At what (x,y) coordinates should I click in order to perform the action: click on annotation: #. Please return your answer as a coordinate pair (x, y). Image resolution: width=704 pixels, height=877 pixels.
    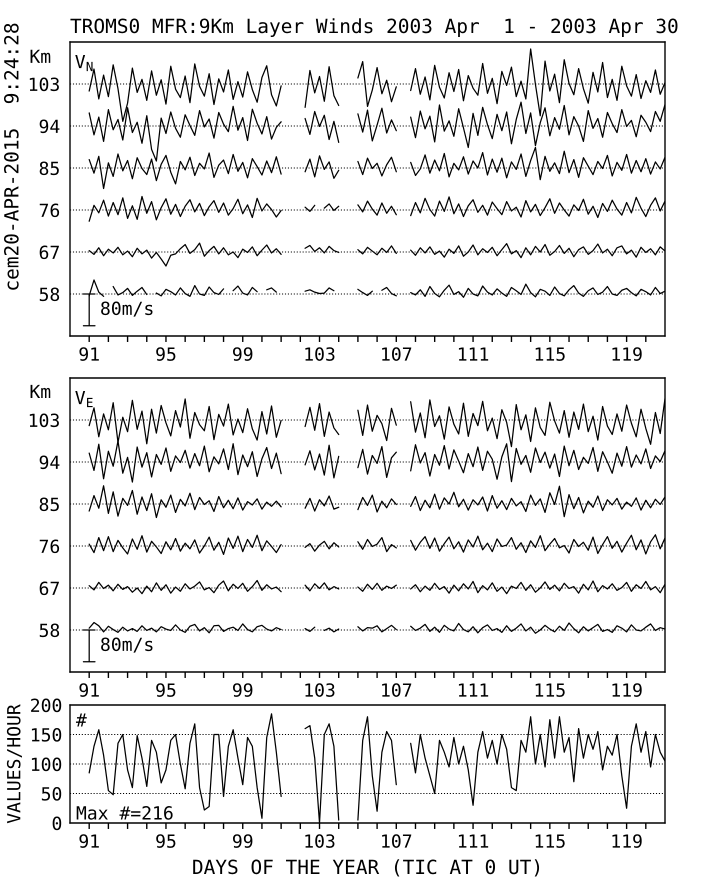
    Looking at the image, I should click on (81, 720).